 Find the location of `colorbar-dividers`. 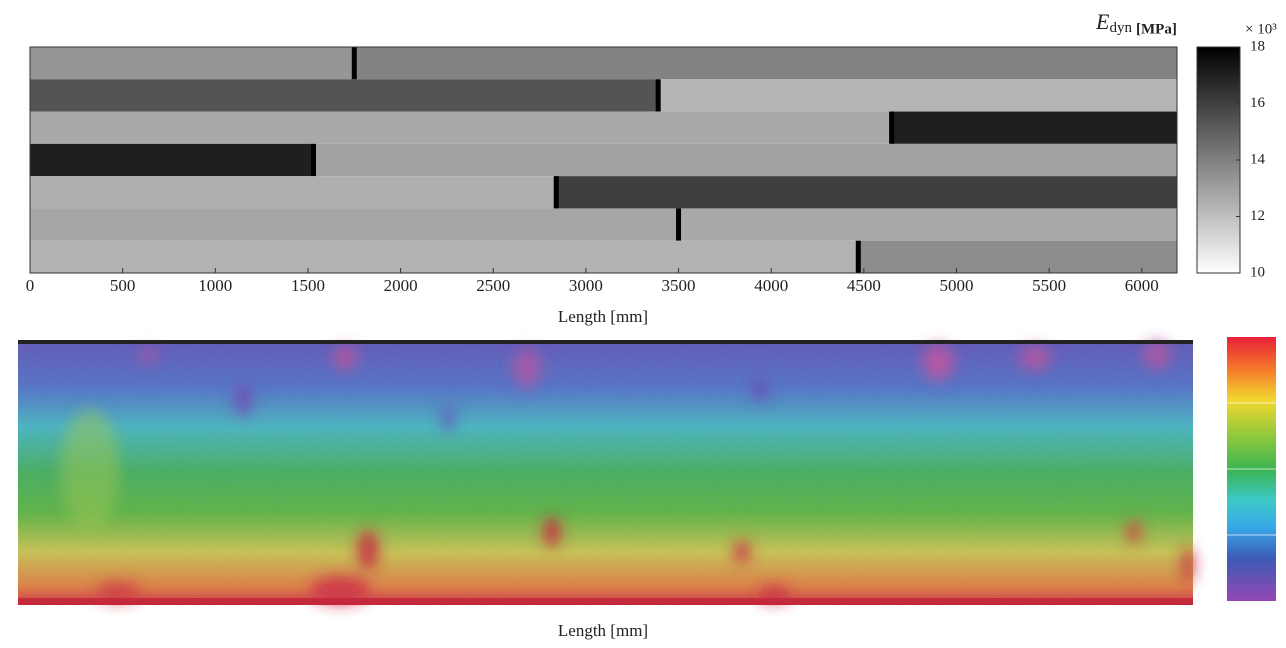

colorbar-dividers is located at coordinates (1251, 469).